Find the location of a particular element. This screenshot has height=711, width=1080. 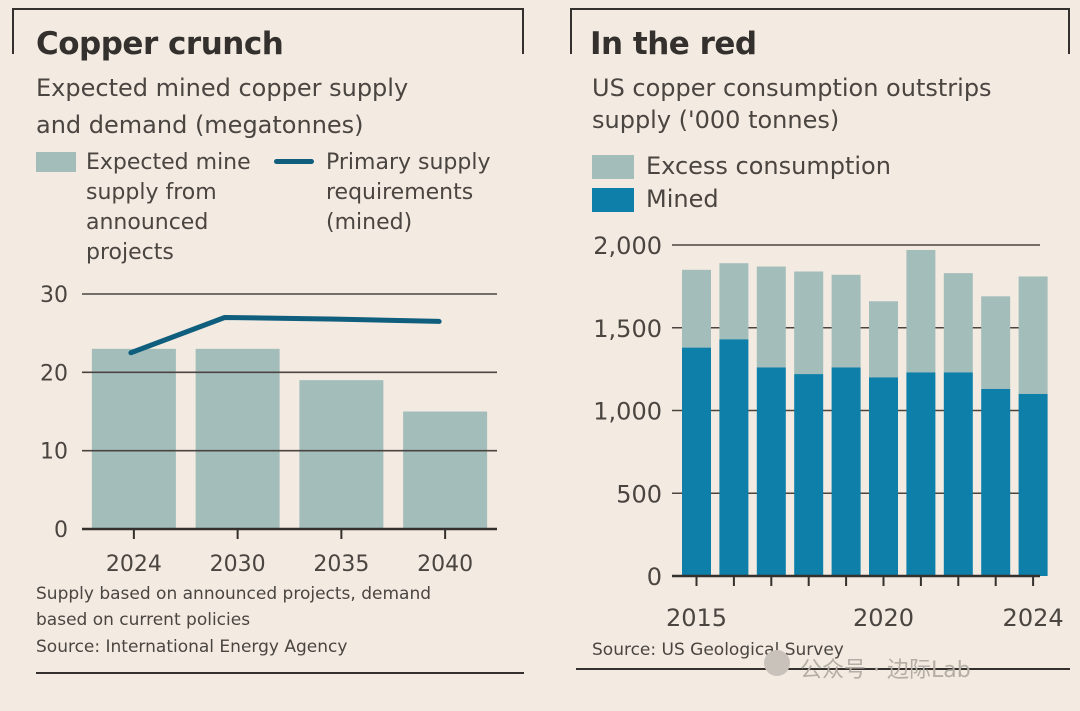

footnote-line-2: based on current policies is located at coordinates (143, 620).